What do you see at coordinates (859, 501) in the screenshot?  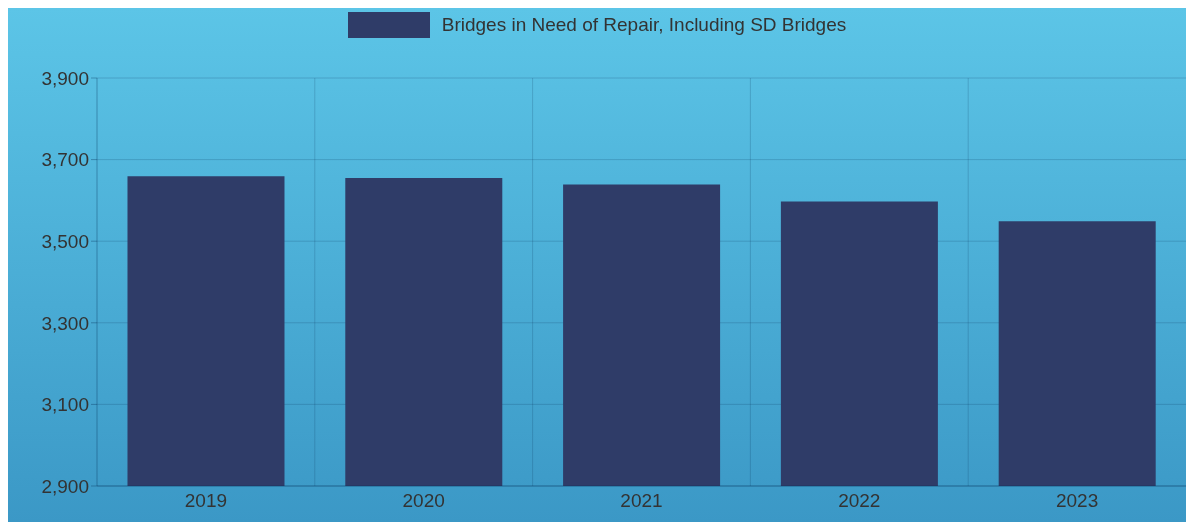 I see `x-tick-label: 2022` at bounding box center [859, 501].